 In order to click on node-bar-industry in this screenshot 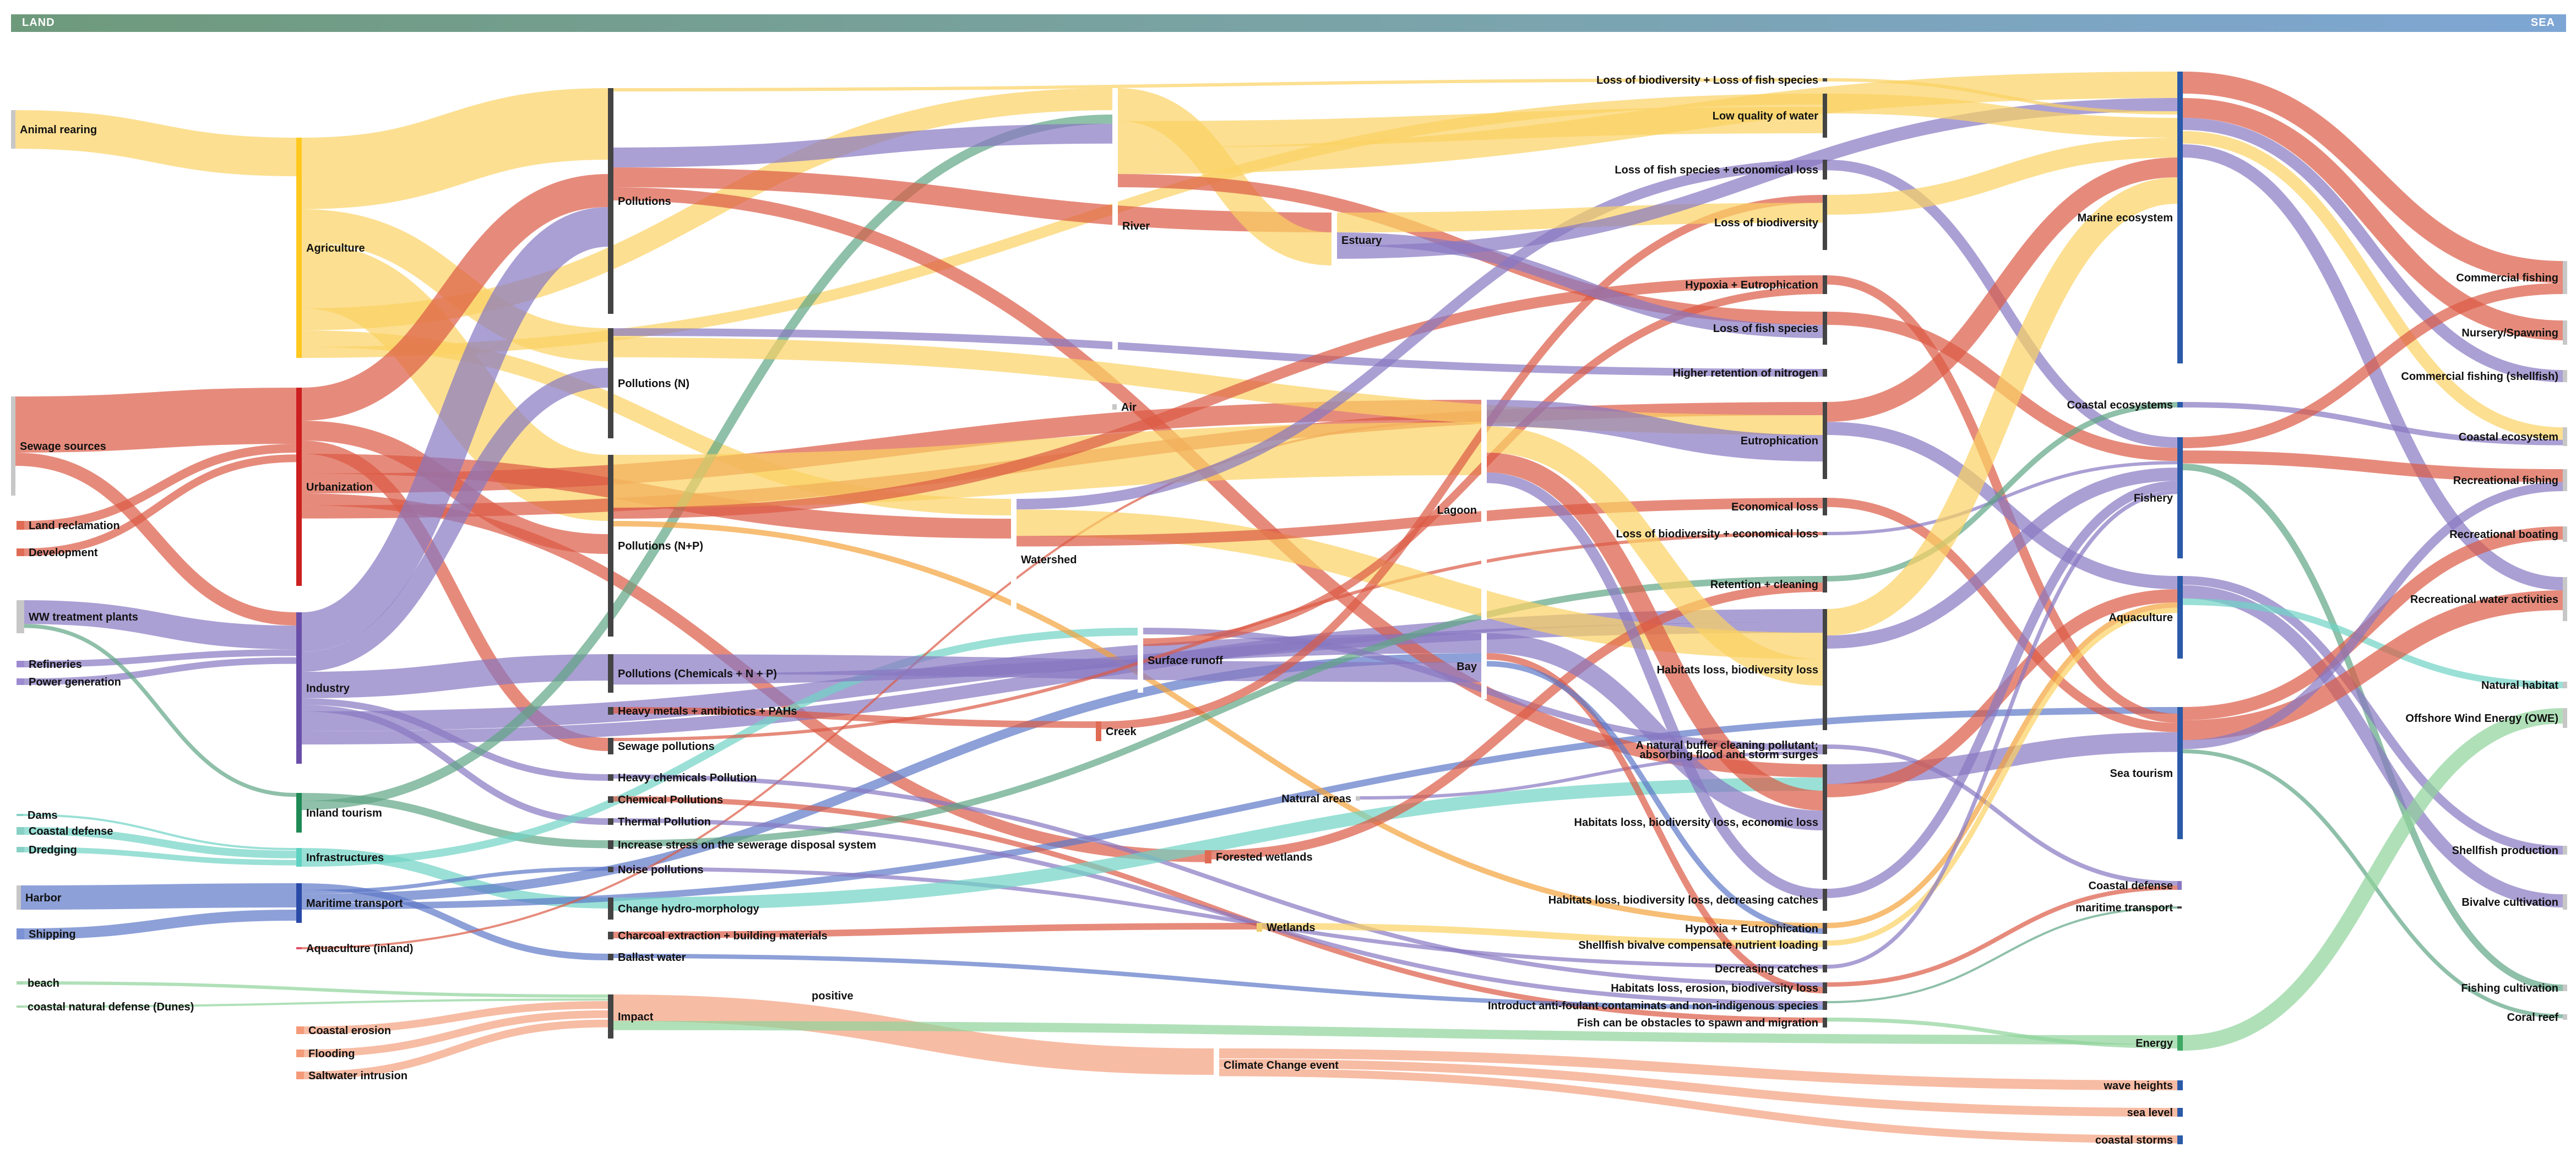, I will do `click(299, 688)`.